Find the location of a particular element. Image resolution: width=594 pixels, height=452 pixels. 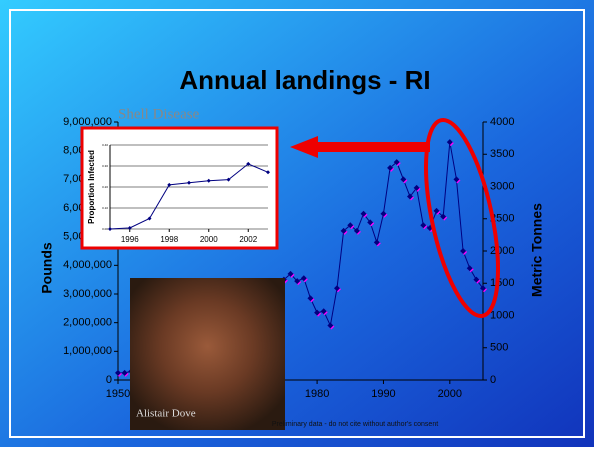

y2-tick-label: 3500 is located at coordinates (502, 154).